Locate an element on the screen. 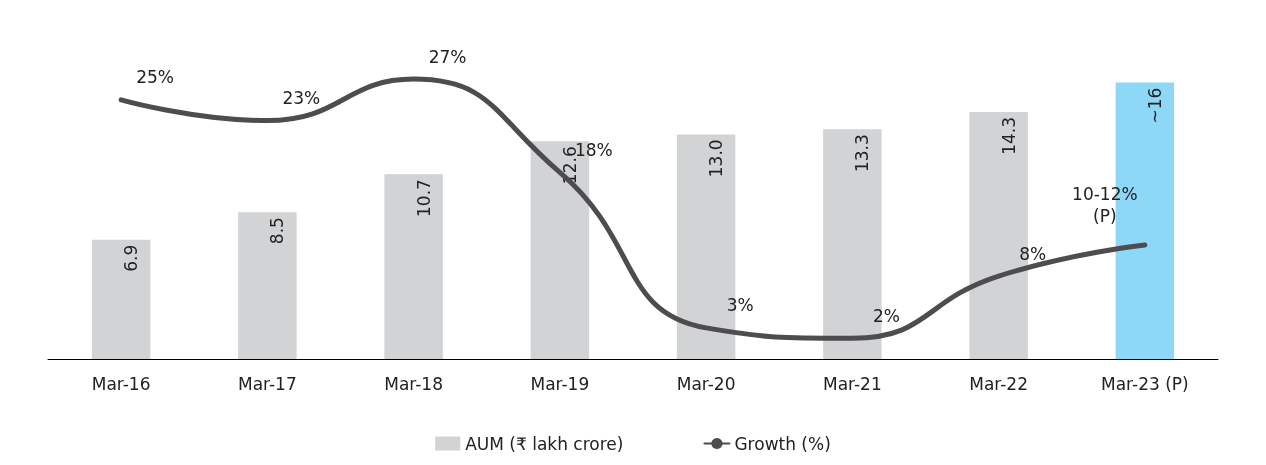 The width and height of the screenshot is (1266, 465). annotation: 10-12% (P) is located at coordinates (1105, 204).